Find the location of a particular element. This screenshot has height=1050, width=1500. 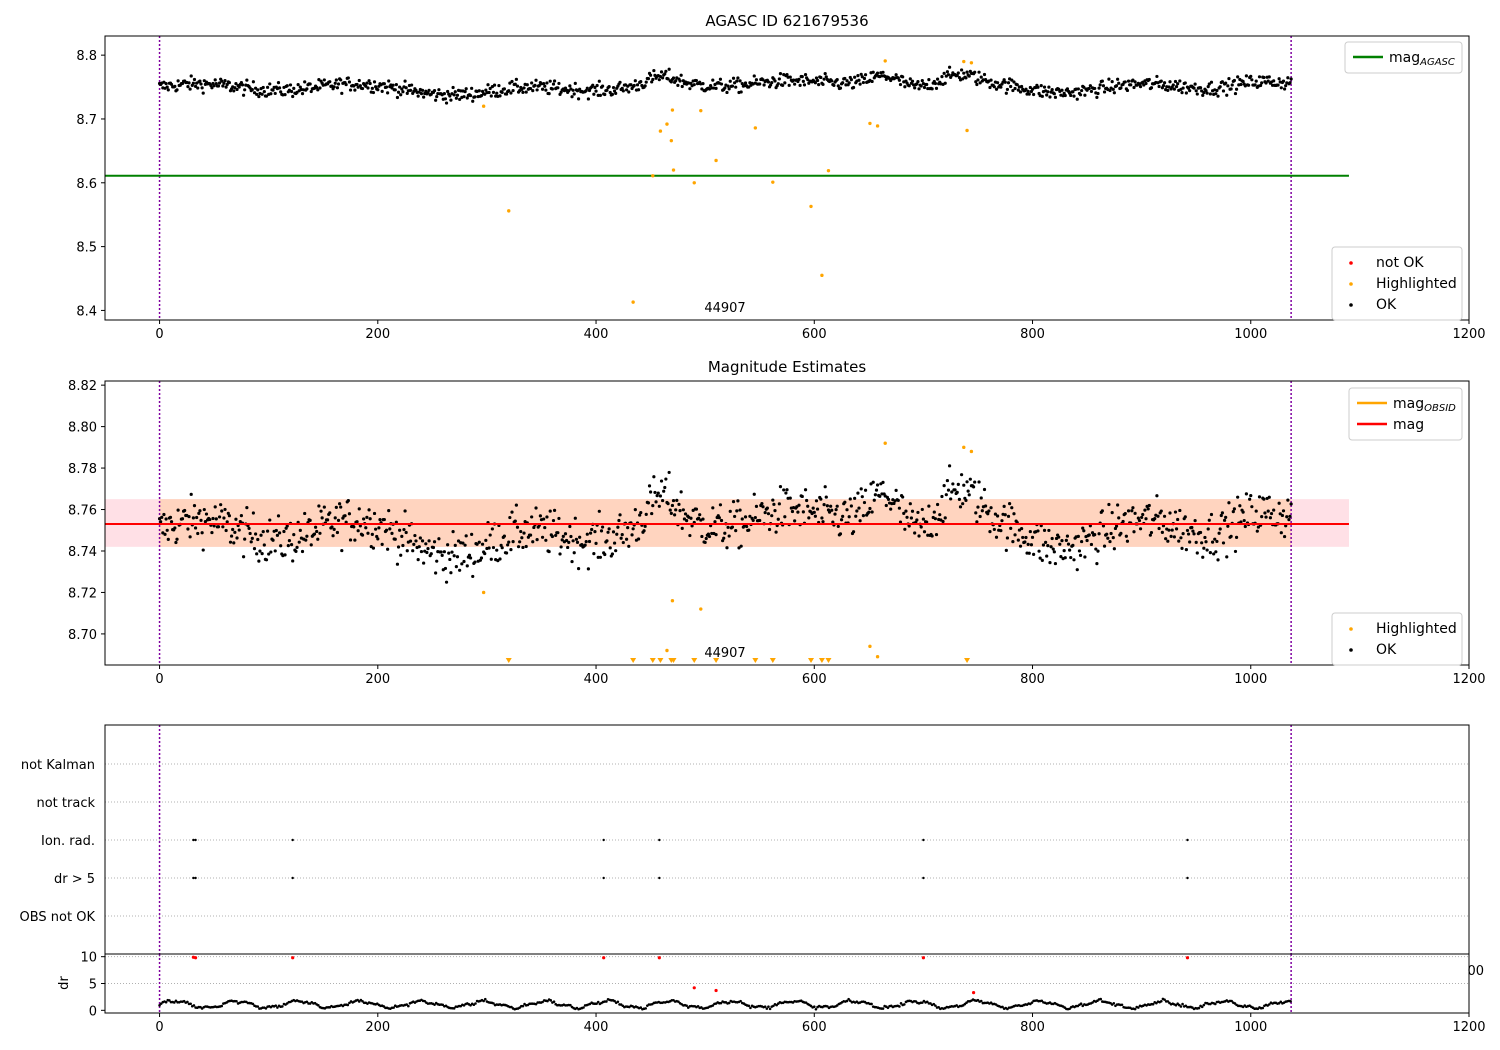

x-tick-label: 200 is located at coordinates (377, 334).